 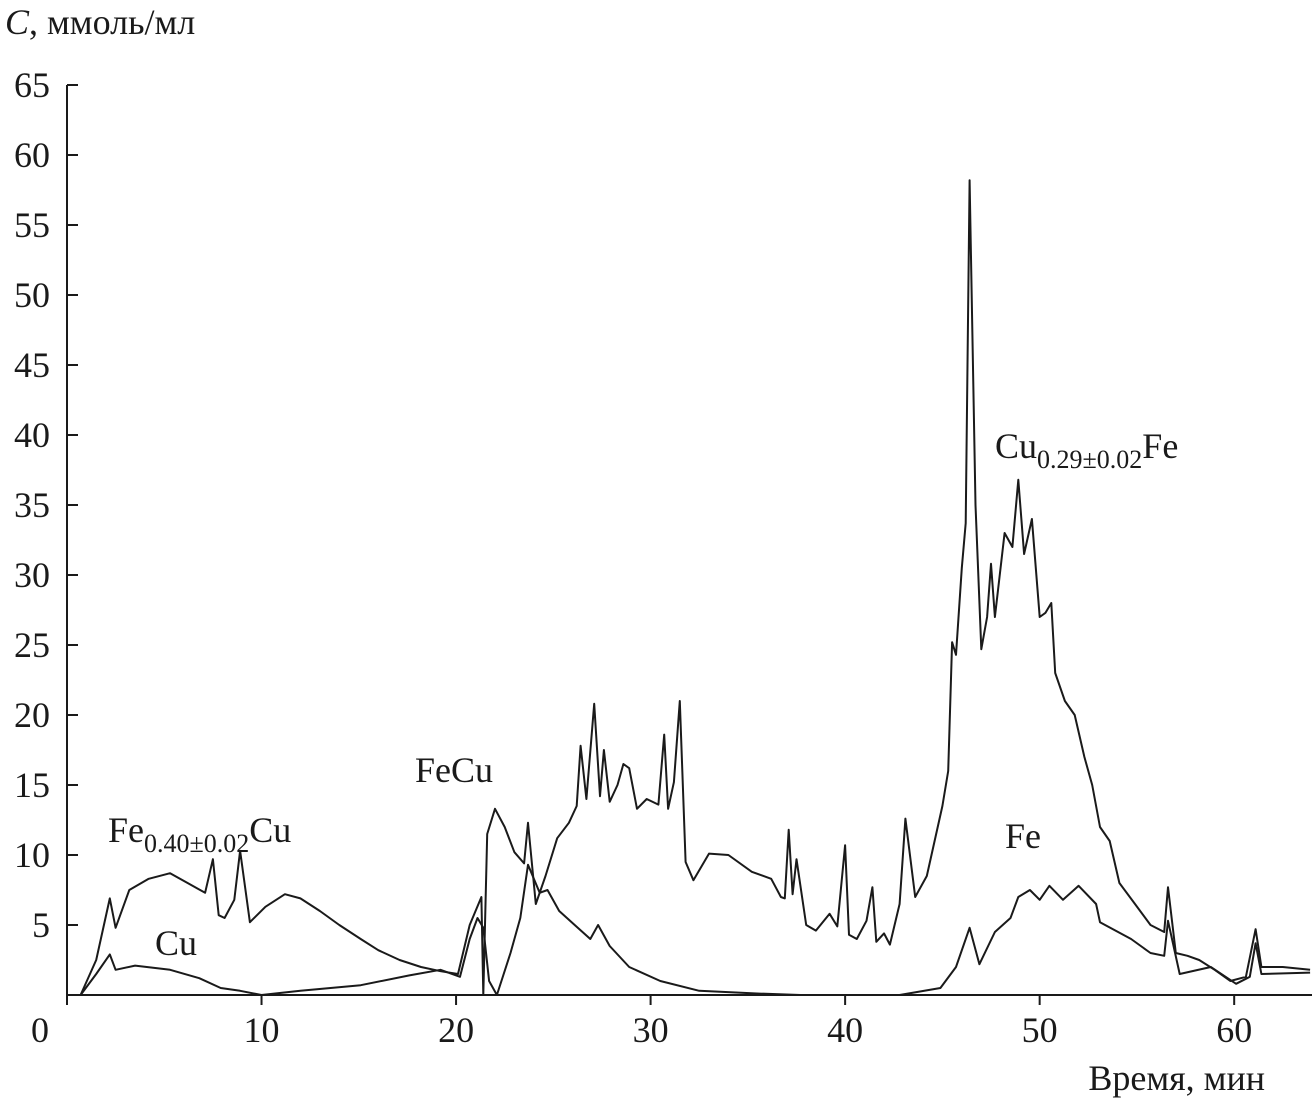 I want to click on annotation: Fe, so click(x=1023, y=836).